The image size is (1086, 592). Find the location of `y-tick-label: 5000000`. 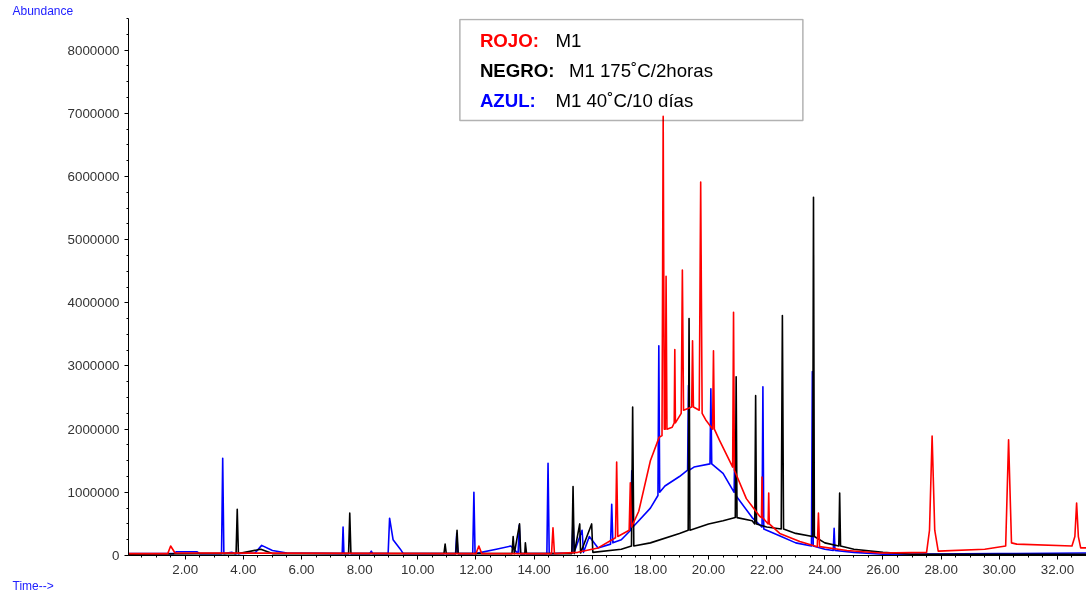

y-tick-label: 5000000 is located at coordinates (93, 240).